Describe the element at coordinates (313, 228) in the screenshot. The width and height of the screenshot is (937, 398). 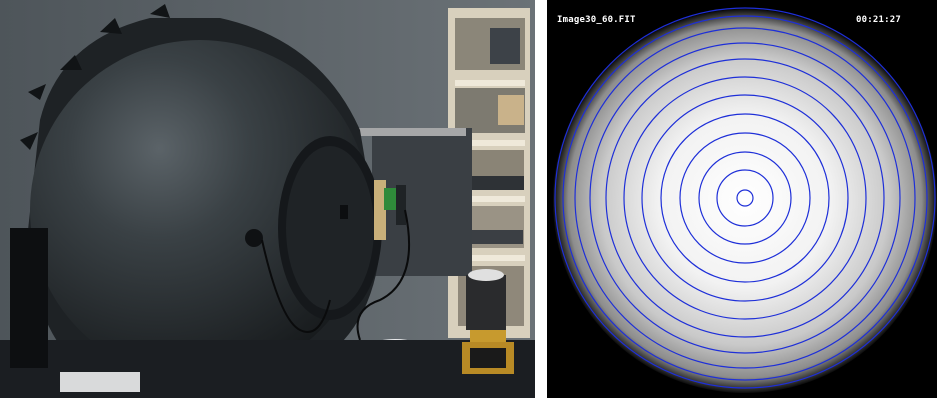
I see `port-plate` at that location.